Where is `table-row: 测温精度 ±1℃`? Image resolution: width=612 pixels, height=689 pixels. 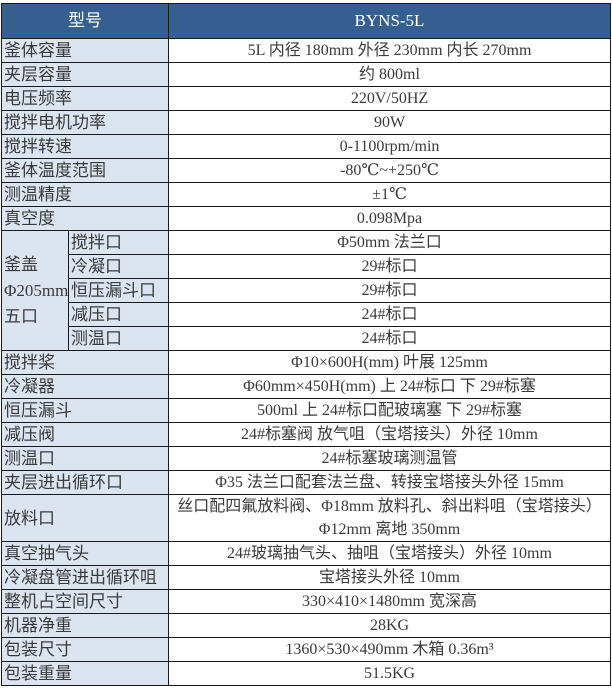
table-row: 测温精度 ±1℃ is located at coordinates (306, 194).